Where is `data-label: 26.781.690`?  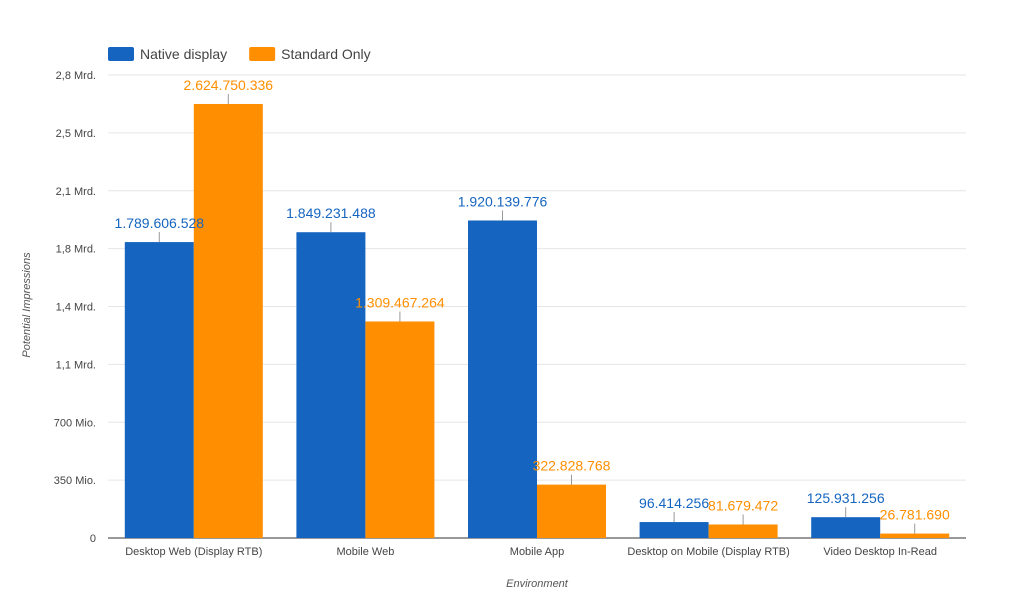 data-label: 26.781.690 is located at coordinates (915, 515).